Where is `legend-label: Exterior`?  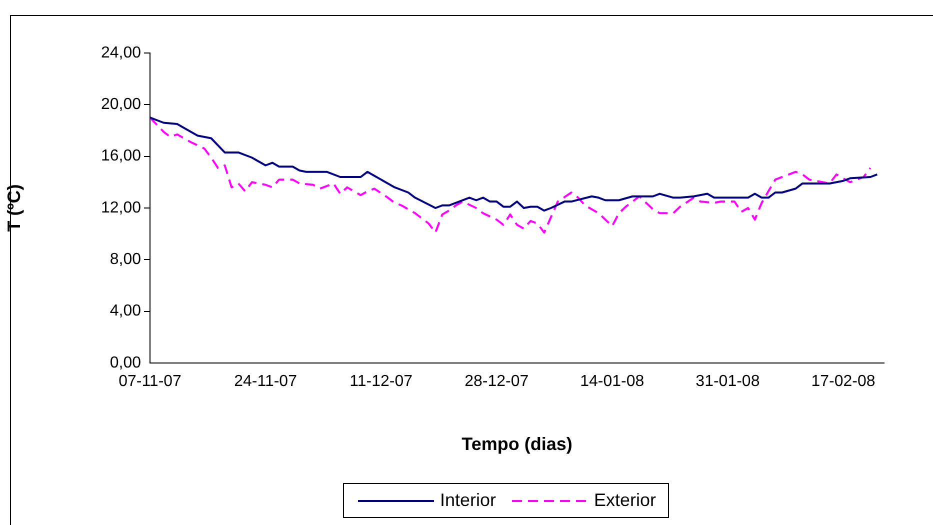 legend-label: Exterior is located at coordinates (625, 500).